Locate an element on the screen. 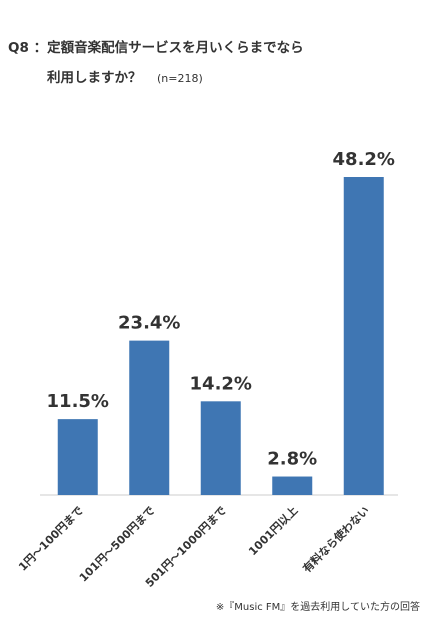  chart-subtitle: (n=218) is located at coordinates (180, 78).